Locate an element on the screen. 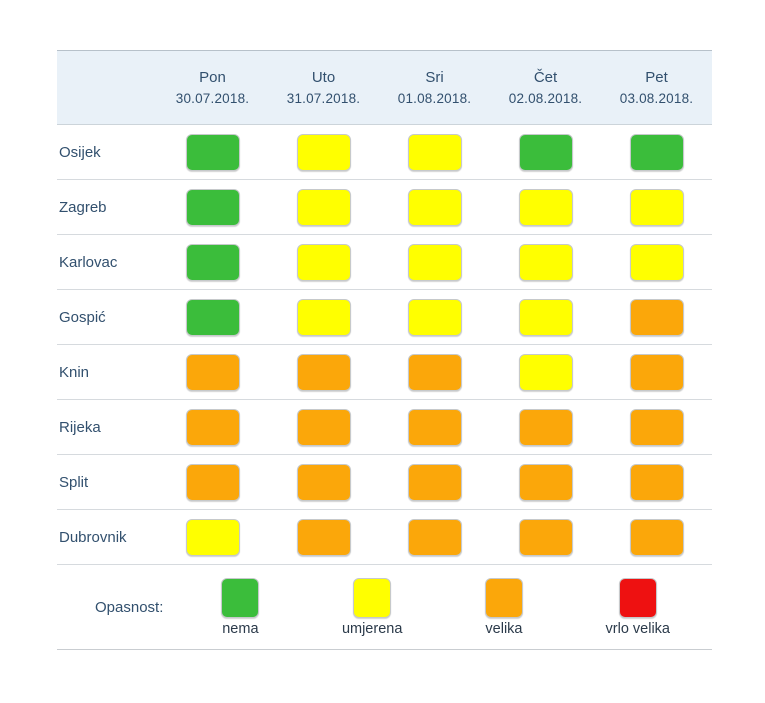 This screenshot has height=703, width=765. legend-item-label: vrlo velika is located at coordinates (637, 628).